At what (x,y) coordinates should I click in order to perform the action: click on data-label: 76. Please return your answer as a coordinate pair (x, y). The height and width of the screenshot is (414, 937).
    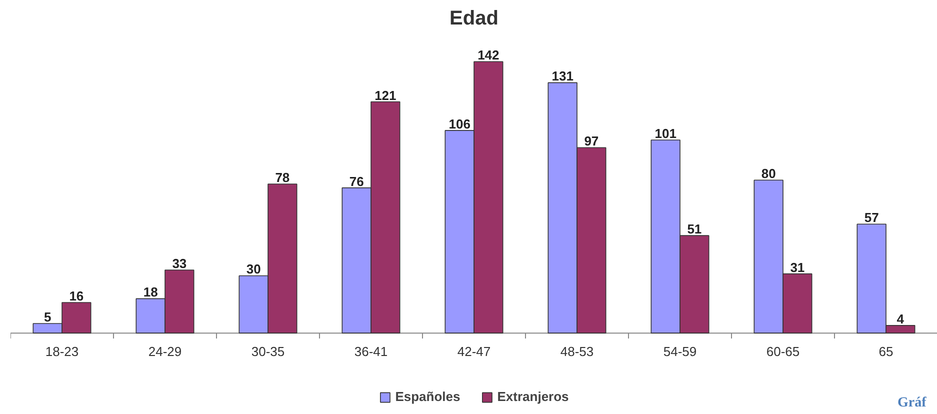
    Looking at the image, I should click on (356, 181).